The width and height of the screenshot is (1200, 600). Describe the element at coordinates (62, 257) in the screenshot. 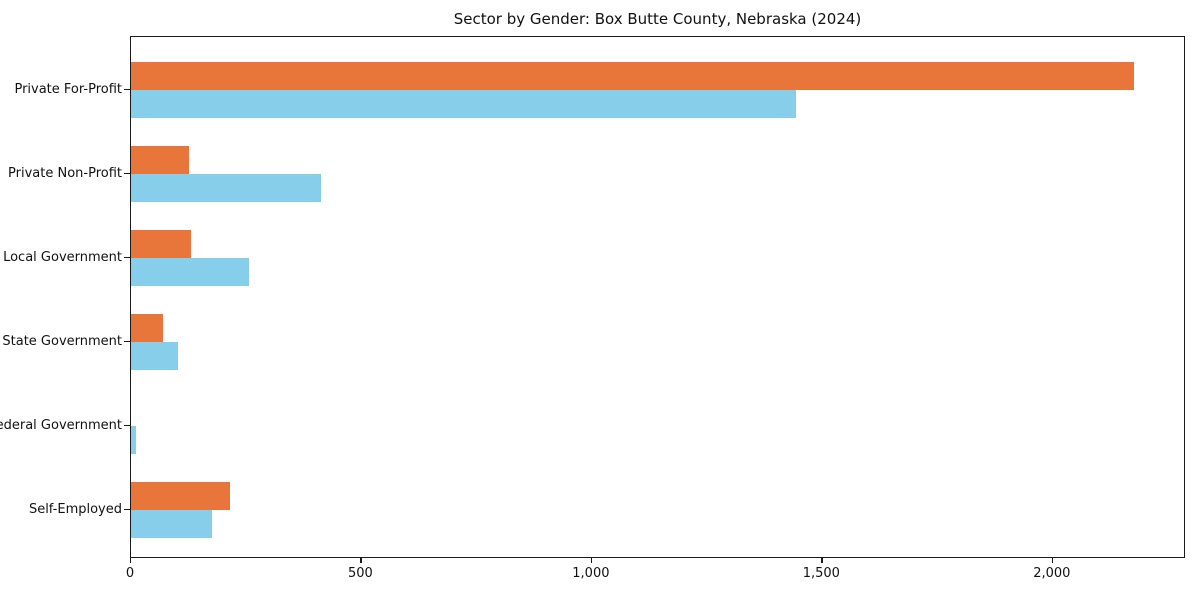

I see `y-tick-label: Local Government` at that location.